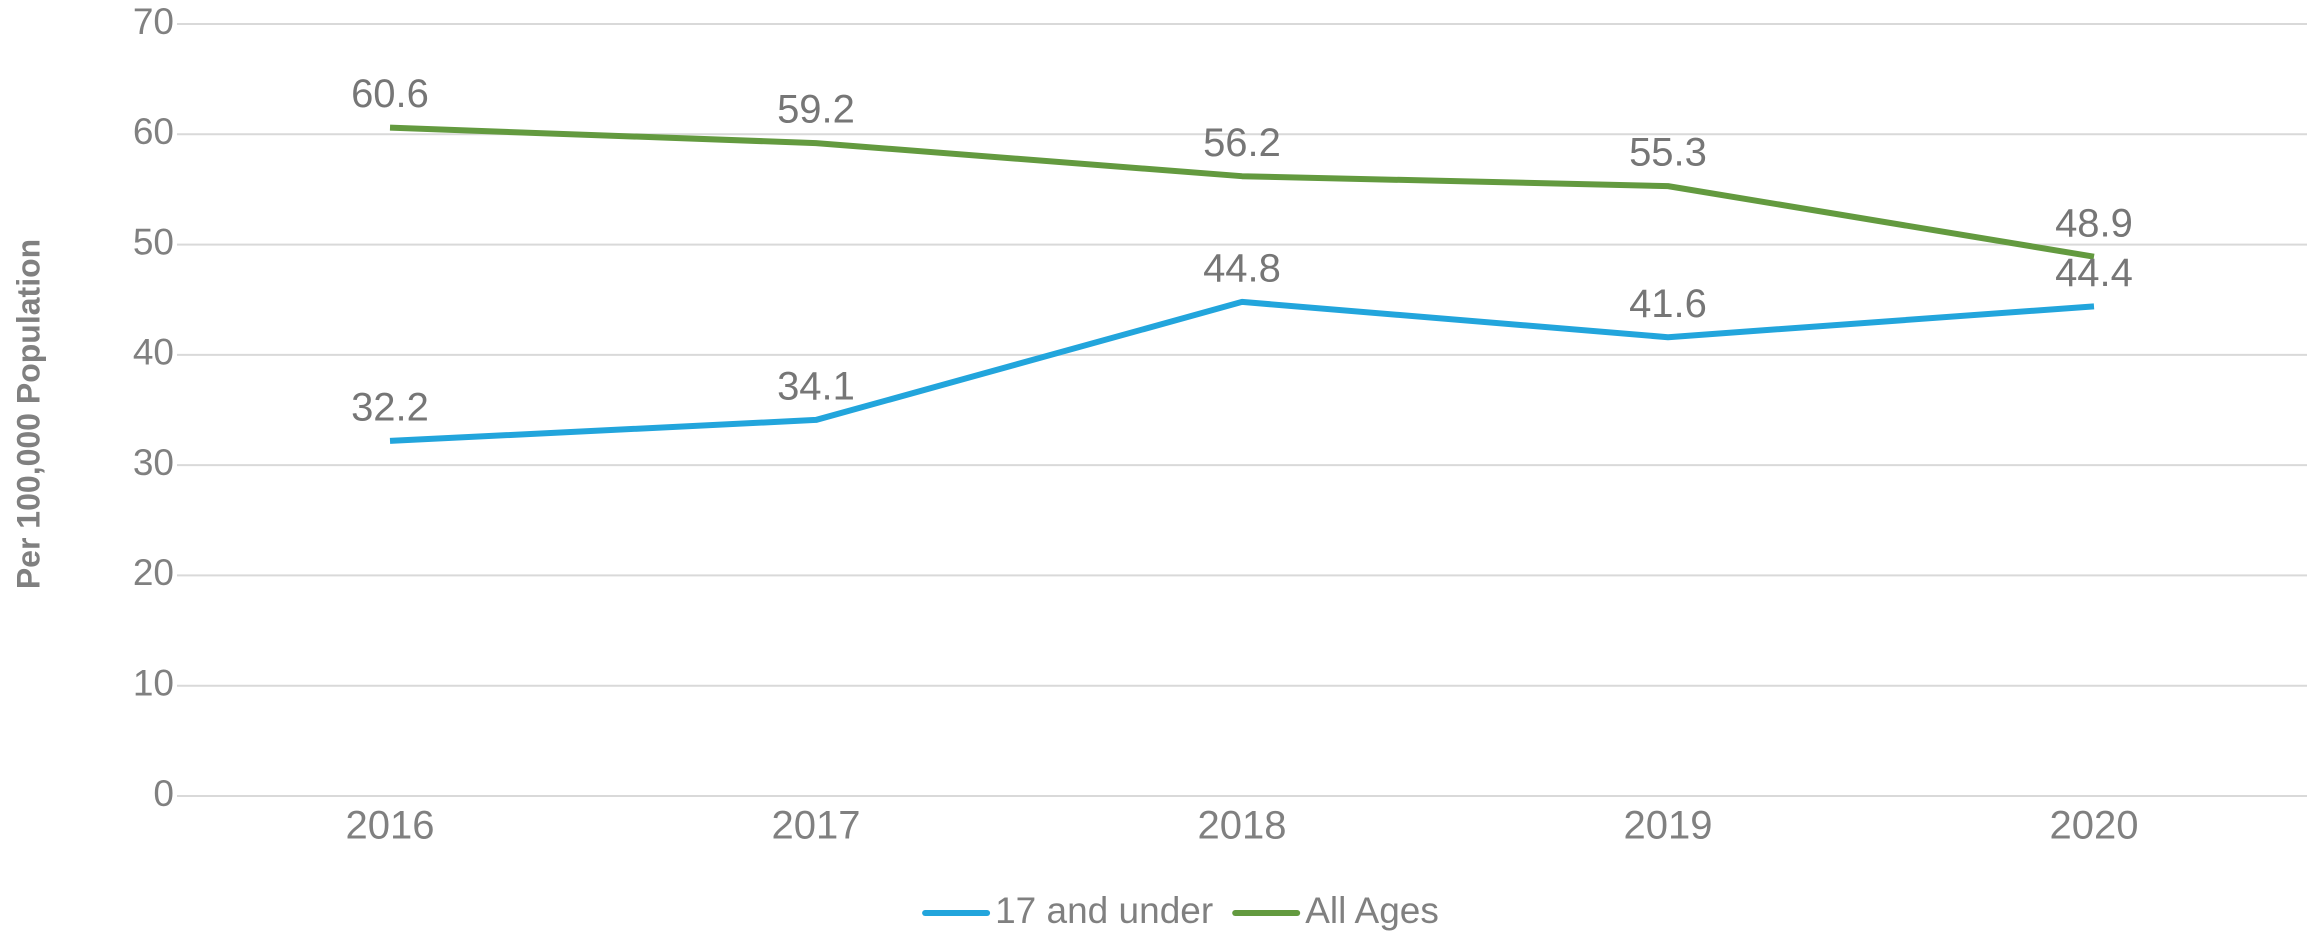 This screenshot has height=933, width=2316. What do you see at coordinates (2094, 223) in the screenshot?
I see `data-label: 48.9` at bounding box center [2094, 223].